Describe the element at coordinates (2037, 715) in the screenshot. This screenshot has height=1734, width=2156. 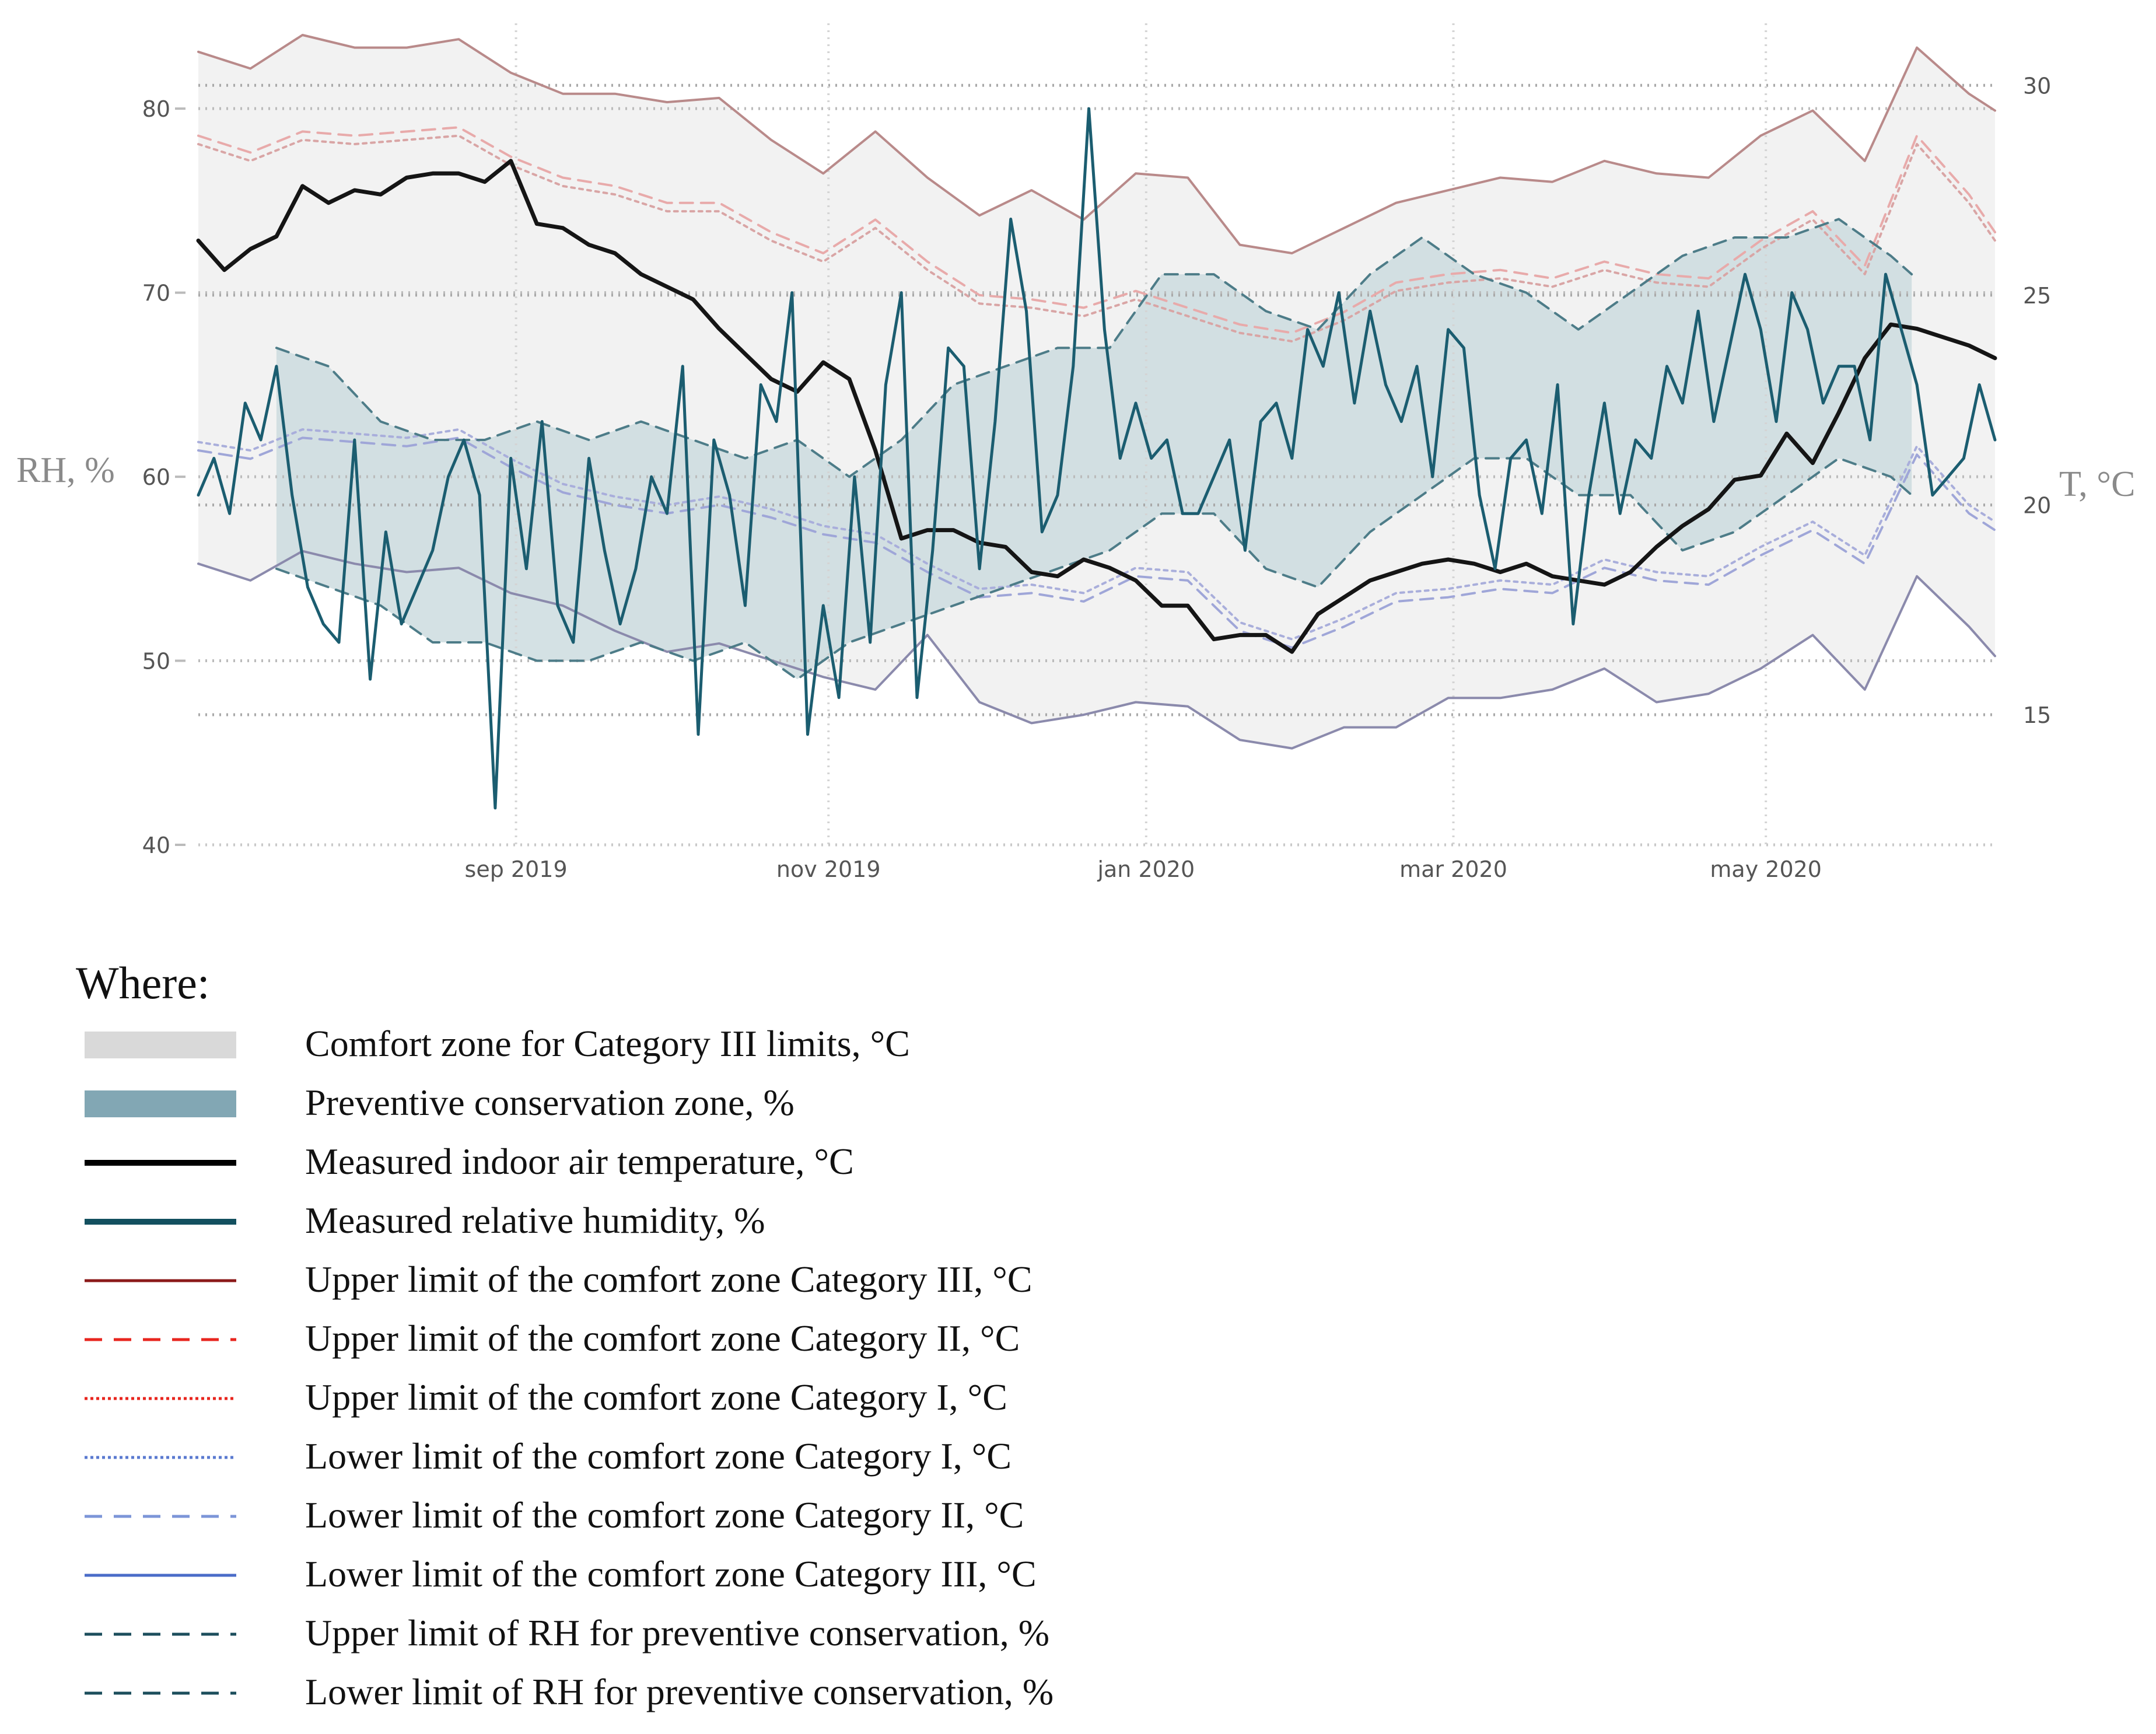
I see `y-right-tick-0: 15` at that location.